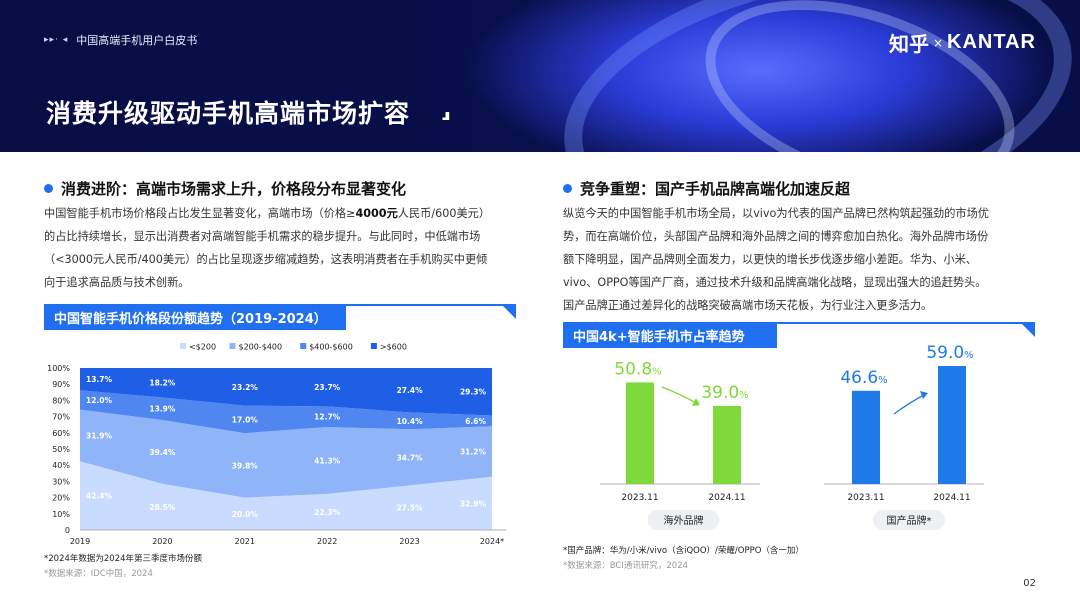  I want to click on data-label: 12.7%, so click(327, 417).